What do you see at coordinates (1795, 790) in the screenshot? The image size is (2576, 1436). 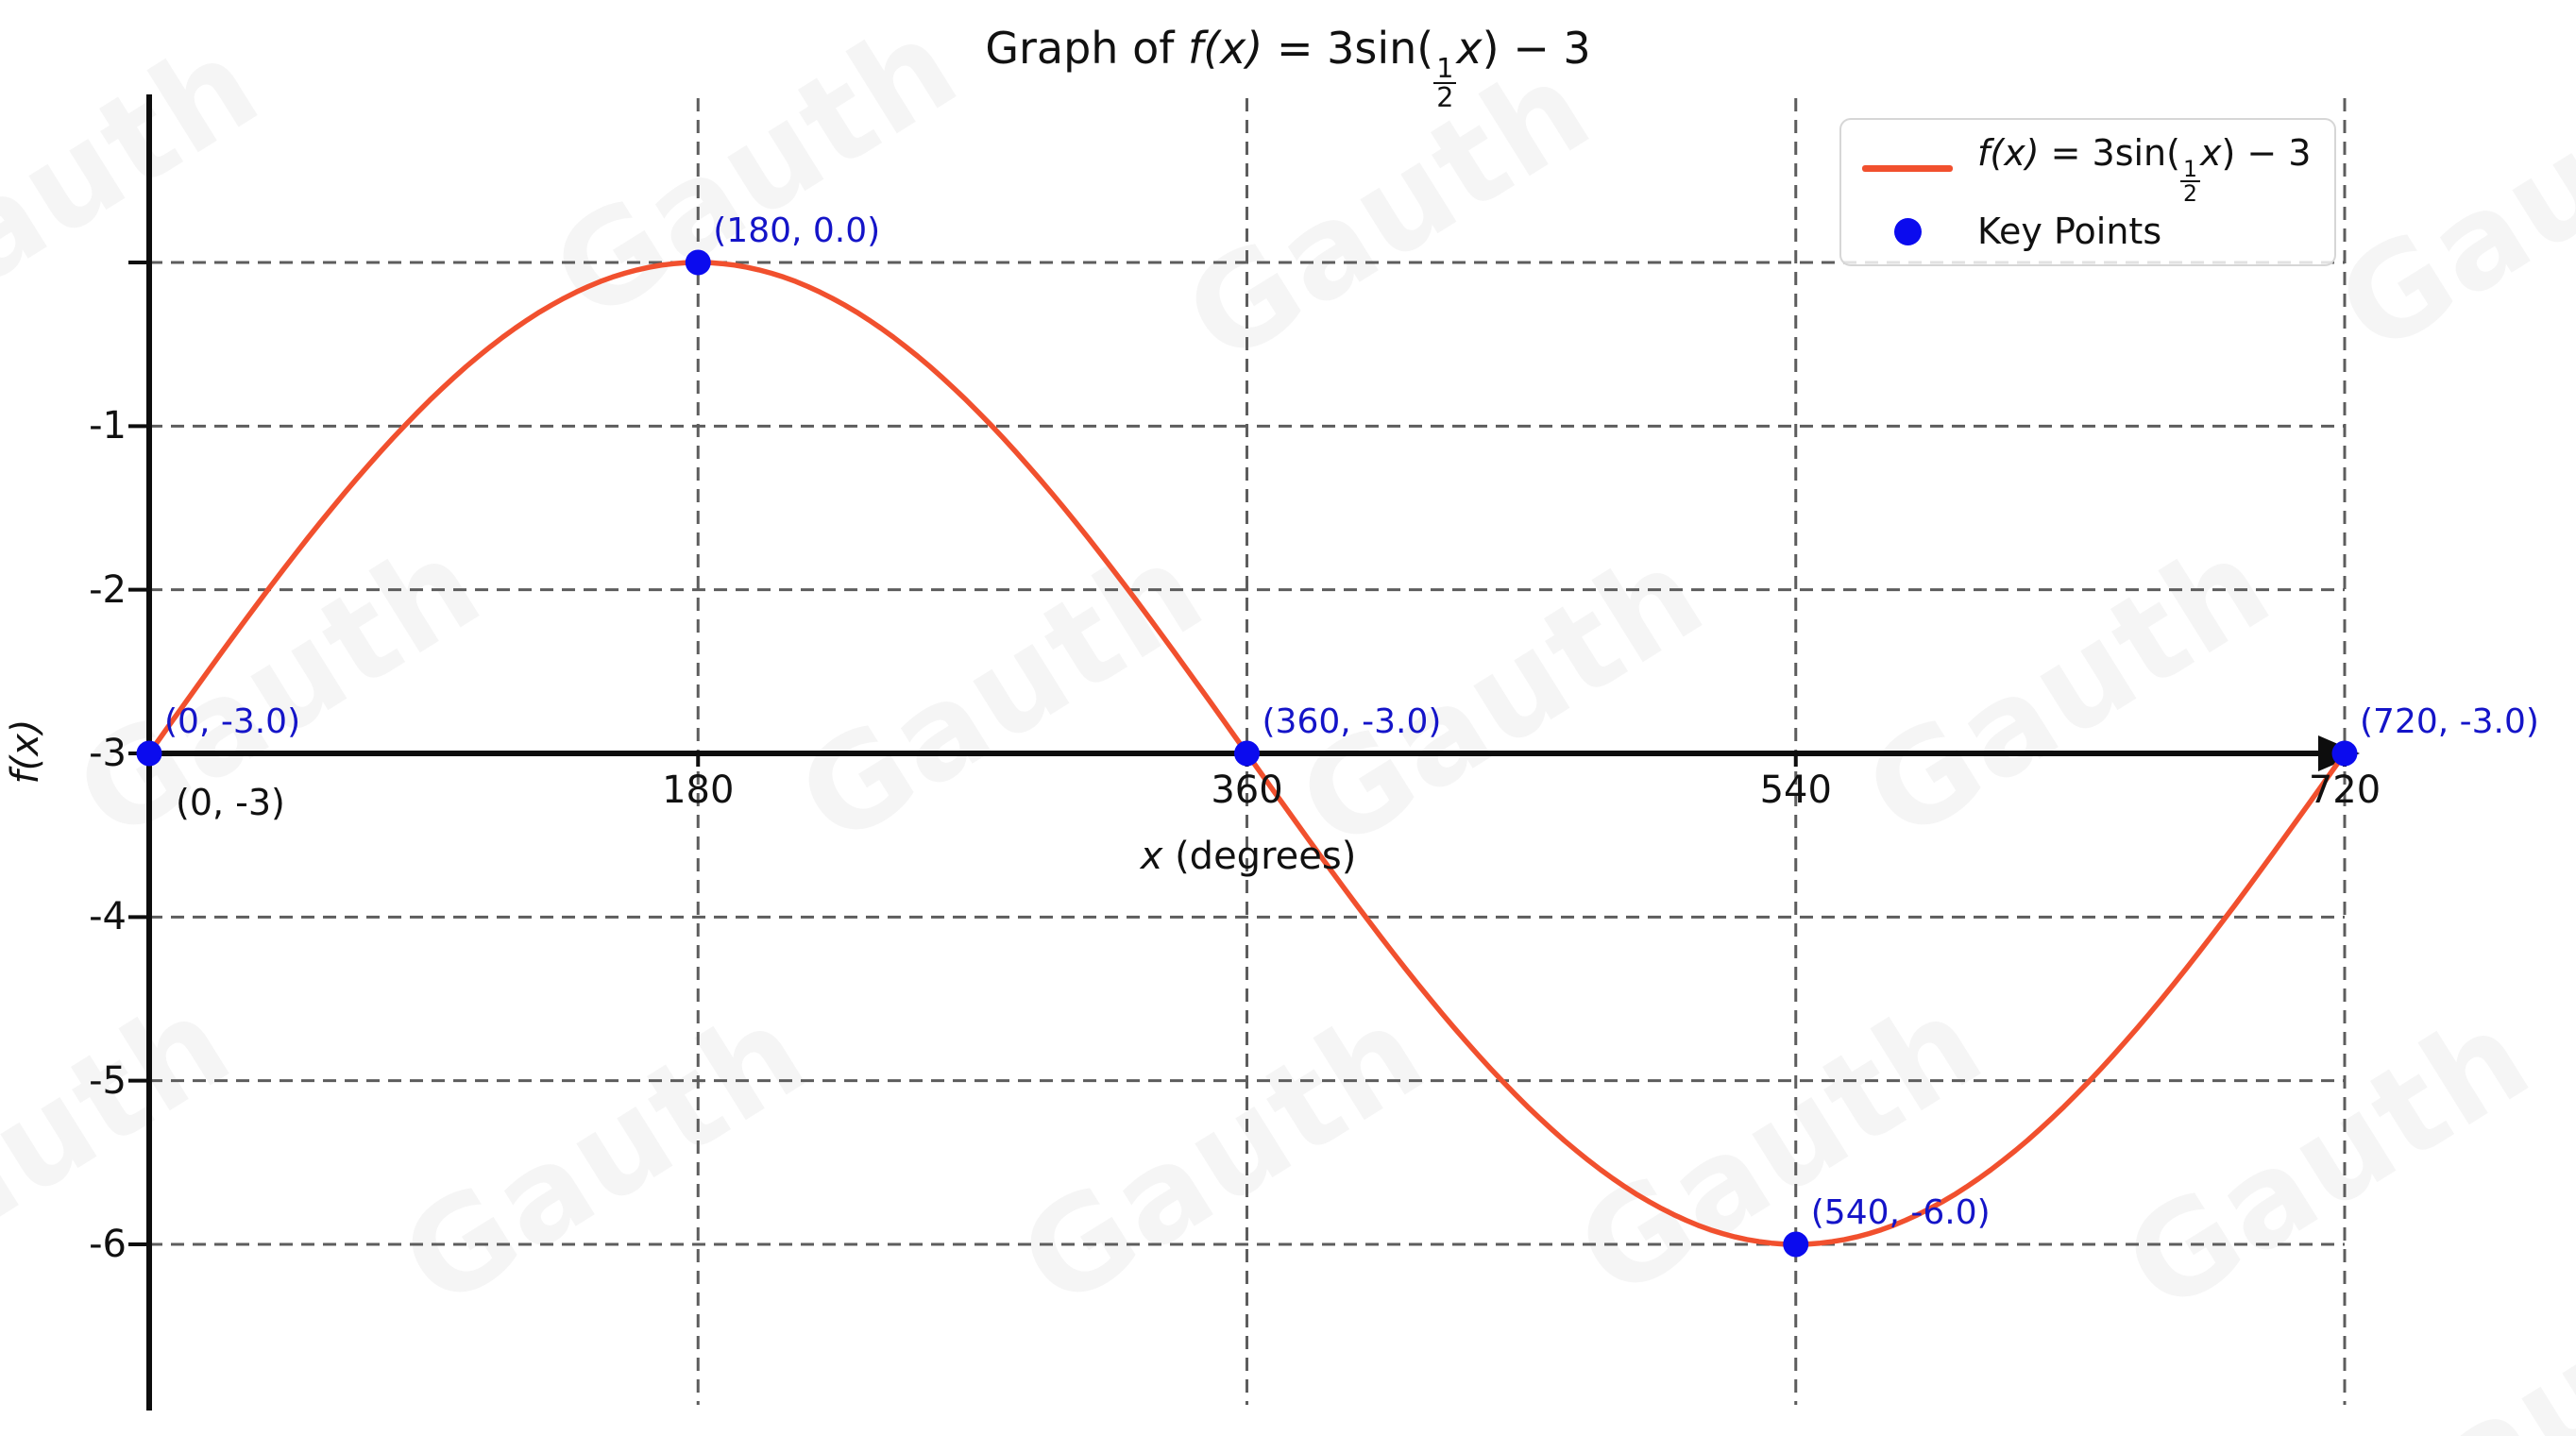 I see `x-tick-label: 540` at bounding box center [1795, 790].